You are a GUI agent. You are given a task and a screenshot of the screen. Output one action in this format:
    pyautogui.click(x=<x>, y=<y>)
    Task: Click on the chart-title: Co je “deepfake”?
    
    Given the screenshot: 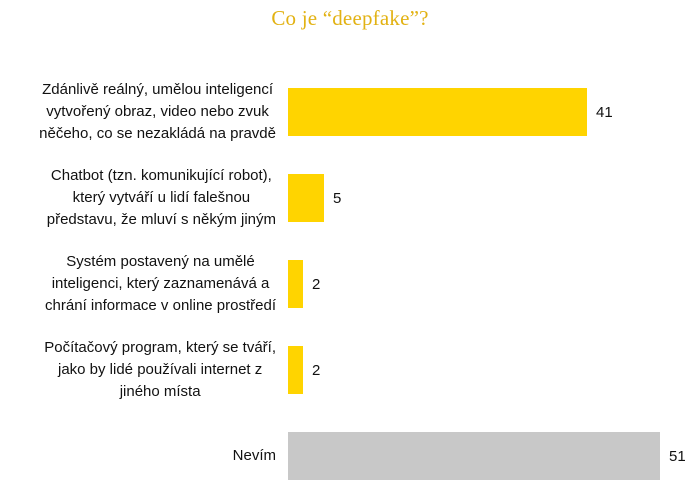 What is the action you would take?
    pyautogui.click(x=350, y=18)
    